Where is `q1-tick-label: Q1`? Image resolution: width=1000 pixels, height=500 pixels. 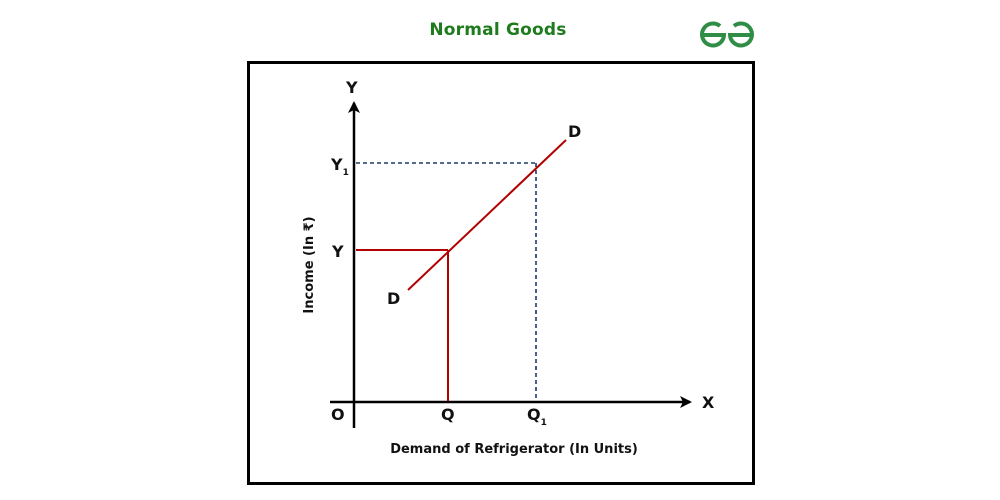
q1-tick-label: Q1 is located at coordinates (537, 416).